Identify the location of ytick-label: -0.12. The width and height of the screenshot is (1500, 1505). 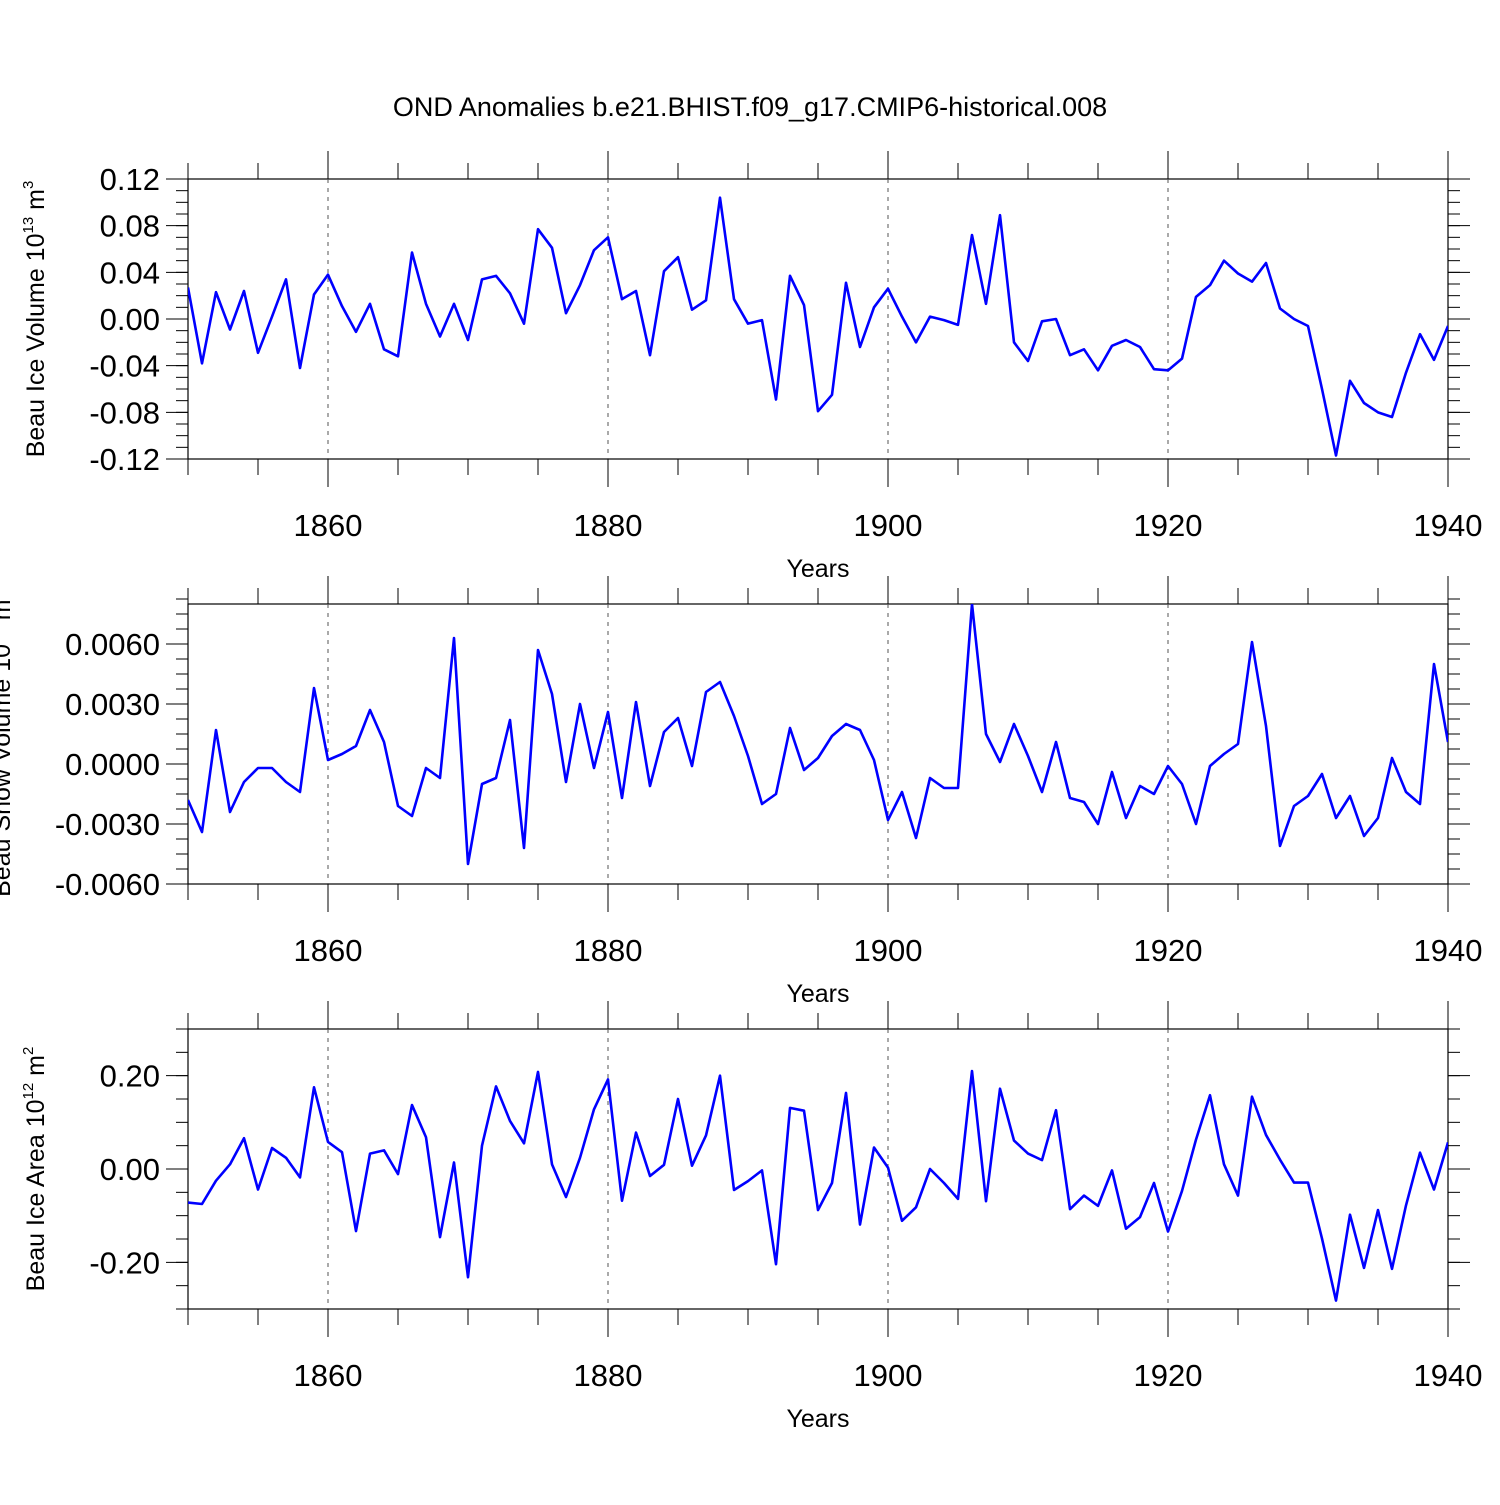
(124, 459).